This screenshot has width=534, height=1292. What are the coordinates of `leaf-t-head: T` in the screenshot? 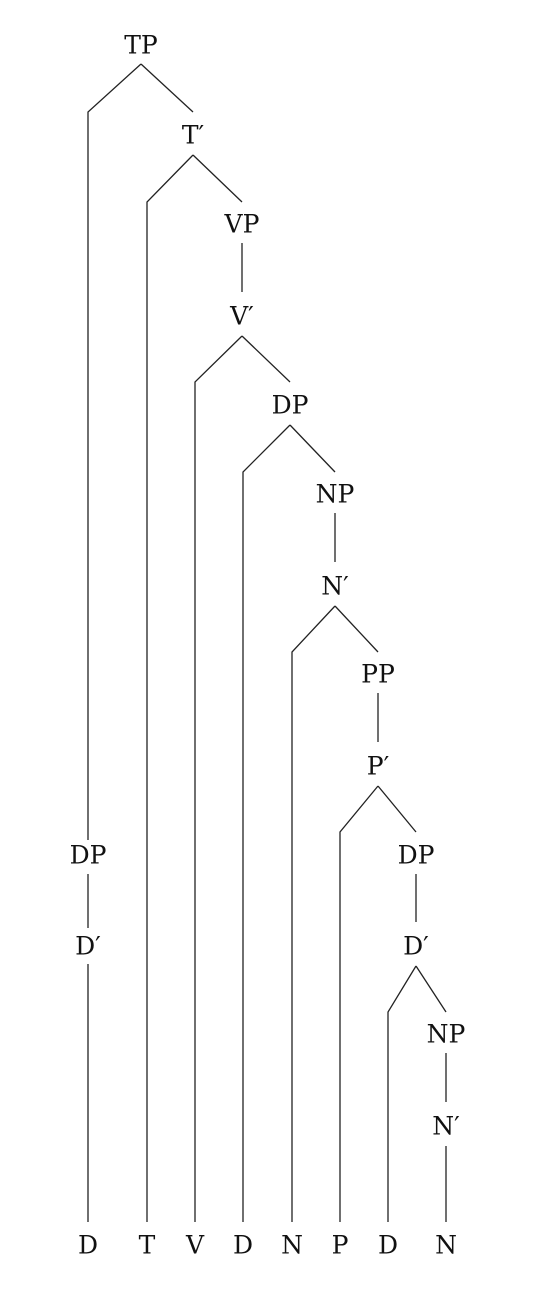 It's located at (147, 1245).